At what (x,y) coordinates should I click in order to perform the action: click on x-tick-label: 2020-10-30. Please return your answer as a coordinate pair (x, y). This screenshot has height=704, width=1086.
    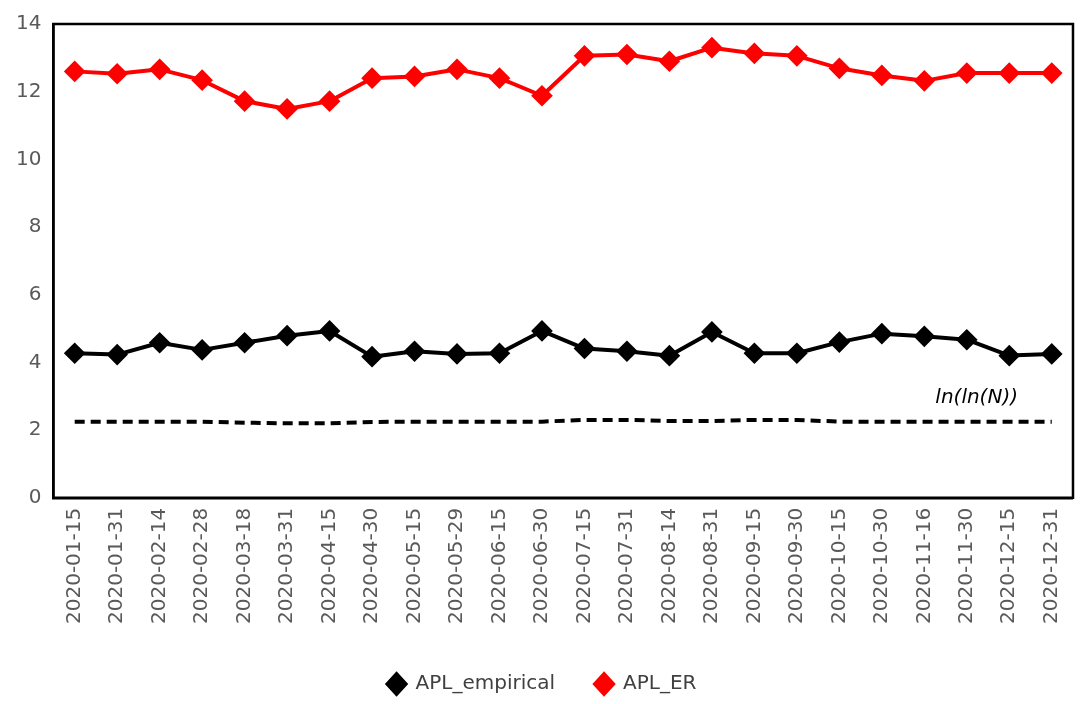
    Looking at the image, I should click on (880, 565).